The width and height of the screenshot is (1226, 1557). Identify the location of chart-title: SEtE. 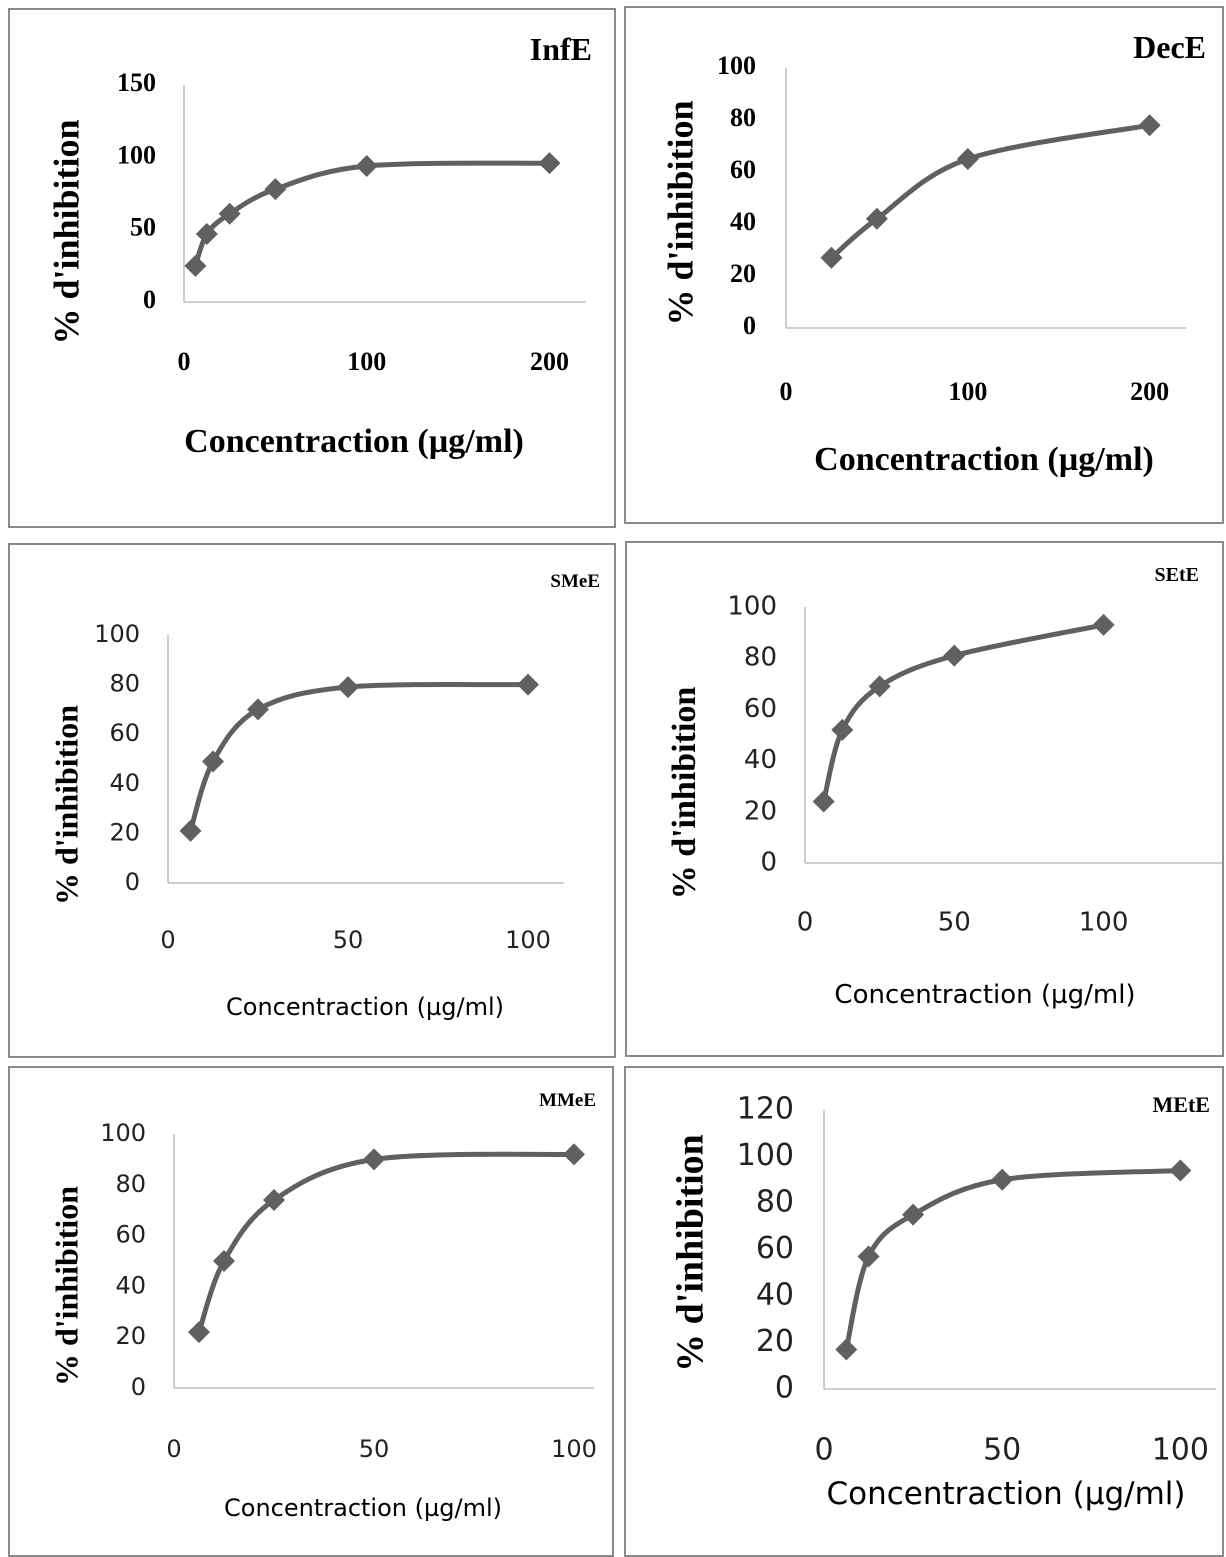
(1177, 575).